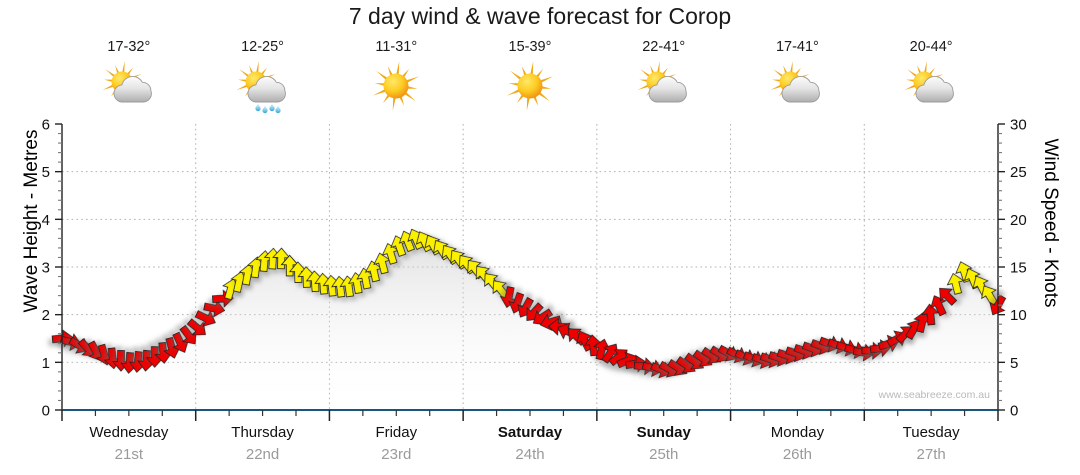 This screenshot has height=475, width=1080. Describe the element at coordinates (797, 47) in the screenshot. I see `temperature-range-label: 17-41°` at that location.